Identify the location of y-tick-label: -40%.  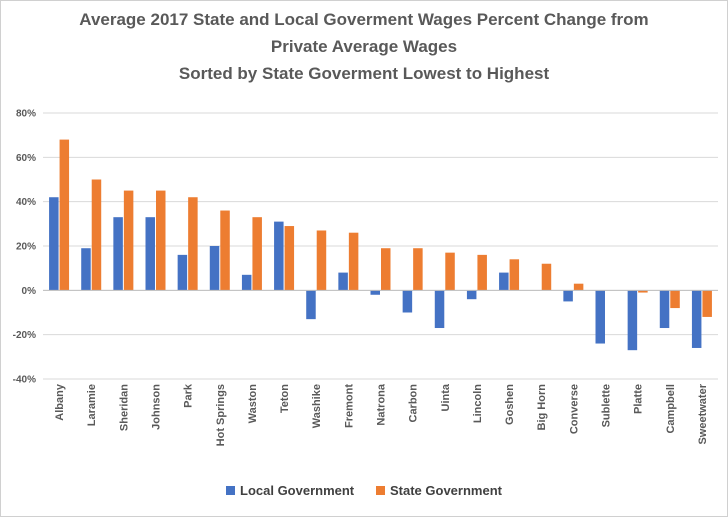
(24, 380).